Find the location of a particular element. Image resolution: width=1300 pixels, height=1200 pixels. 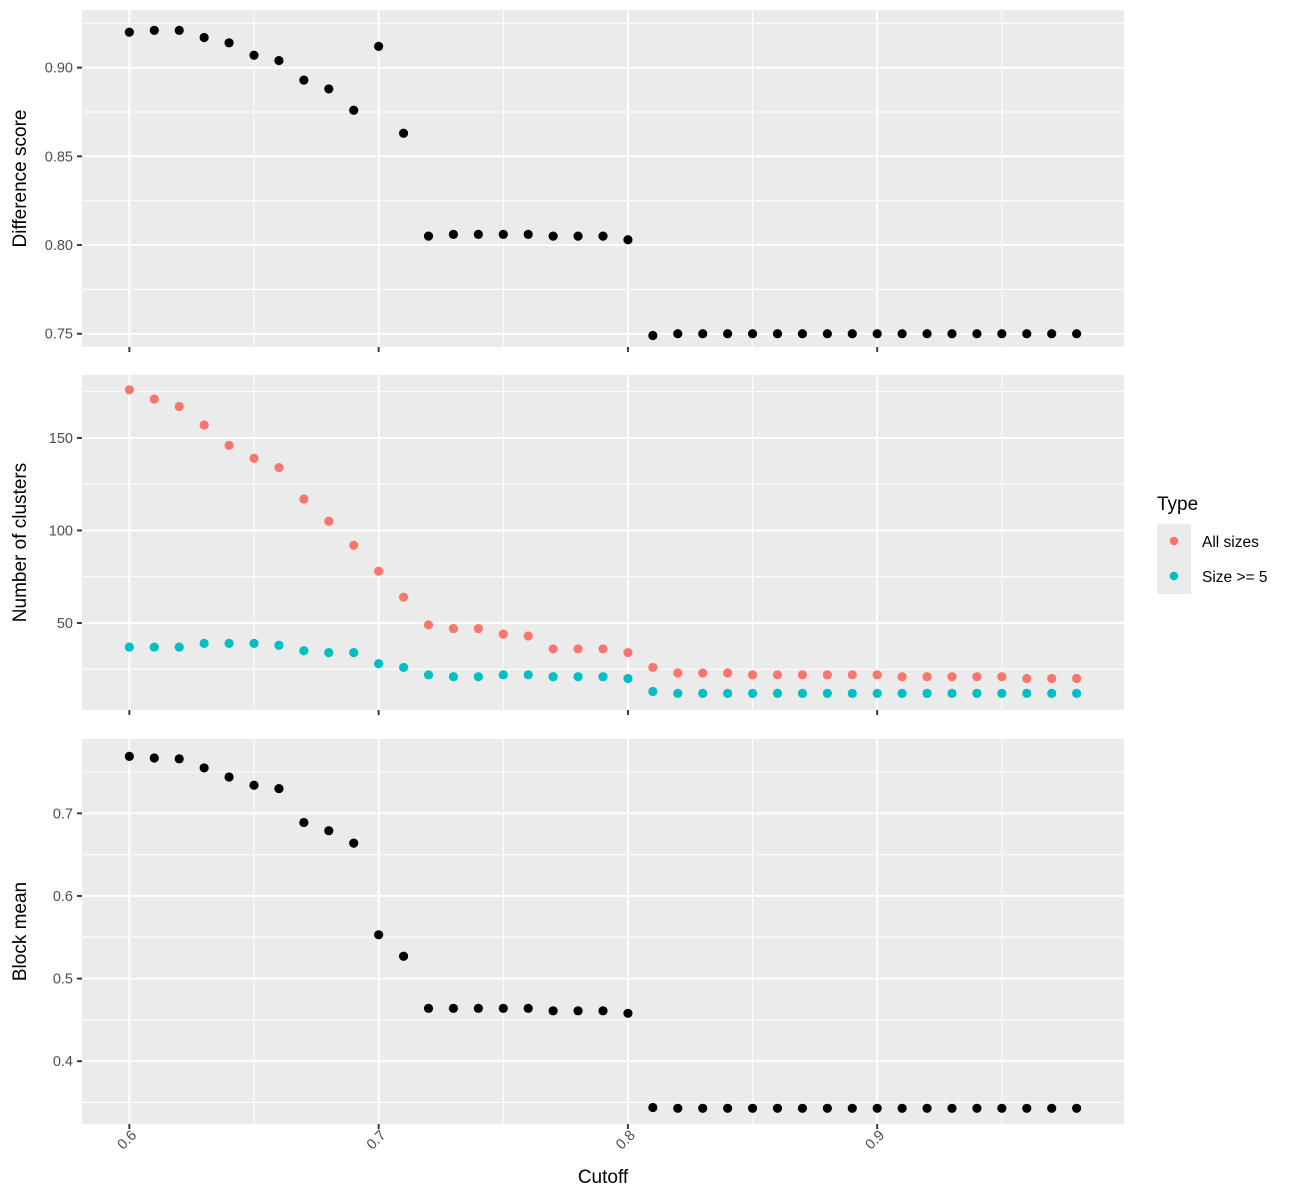

x-axis-title: Cutoff is located at coordinates (603, 1177).